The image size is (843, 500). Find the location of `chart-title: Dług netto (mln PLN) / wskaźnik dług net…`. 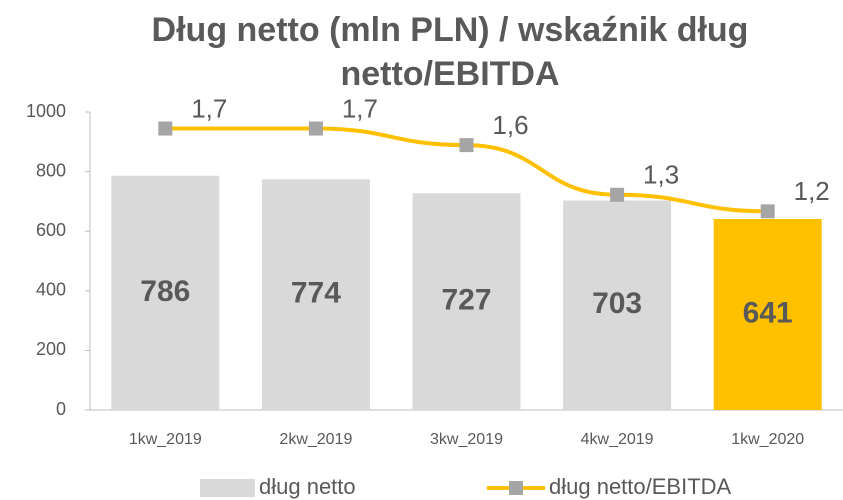

chart-title: Dług netto (mln PLN) / wskaźnik dług net… is located at coordinates (450, 52).